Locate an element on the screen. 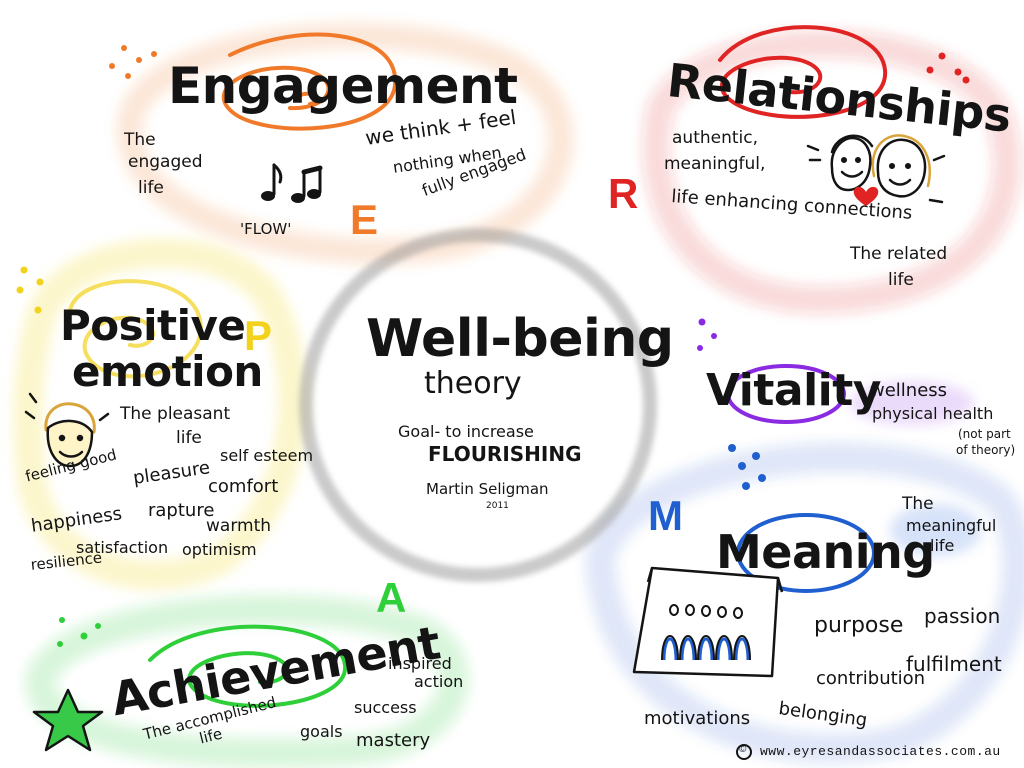 This screenshot has height=768, width=1024. achievement-success: success is located at coordinates (385, 707).